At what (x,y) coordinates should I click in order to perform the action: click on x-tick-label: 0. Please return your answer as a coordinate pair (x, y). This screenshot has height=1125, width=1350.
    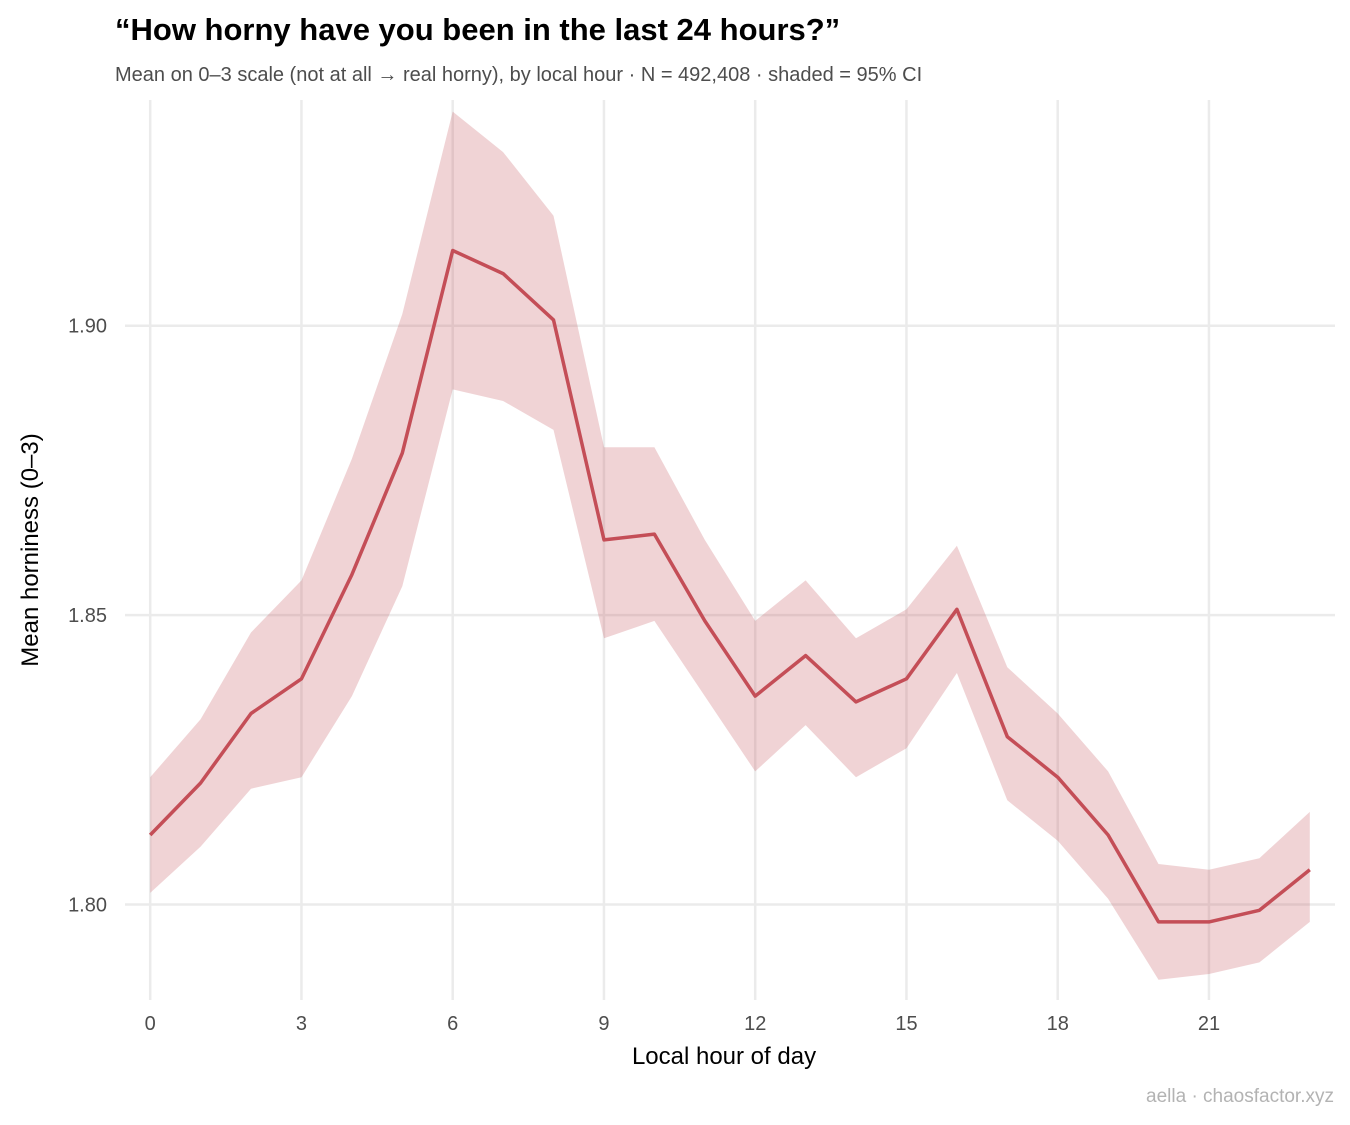
    Looking at the image, I should click on (150, 1024).